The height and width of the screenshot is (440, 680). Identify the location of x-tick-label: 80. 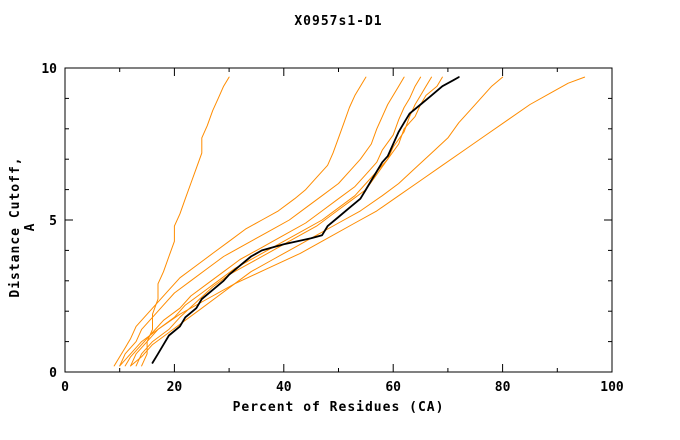
(503, 387).